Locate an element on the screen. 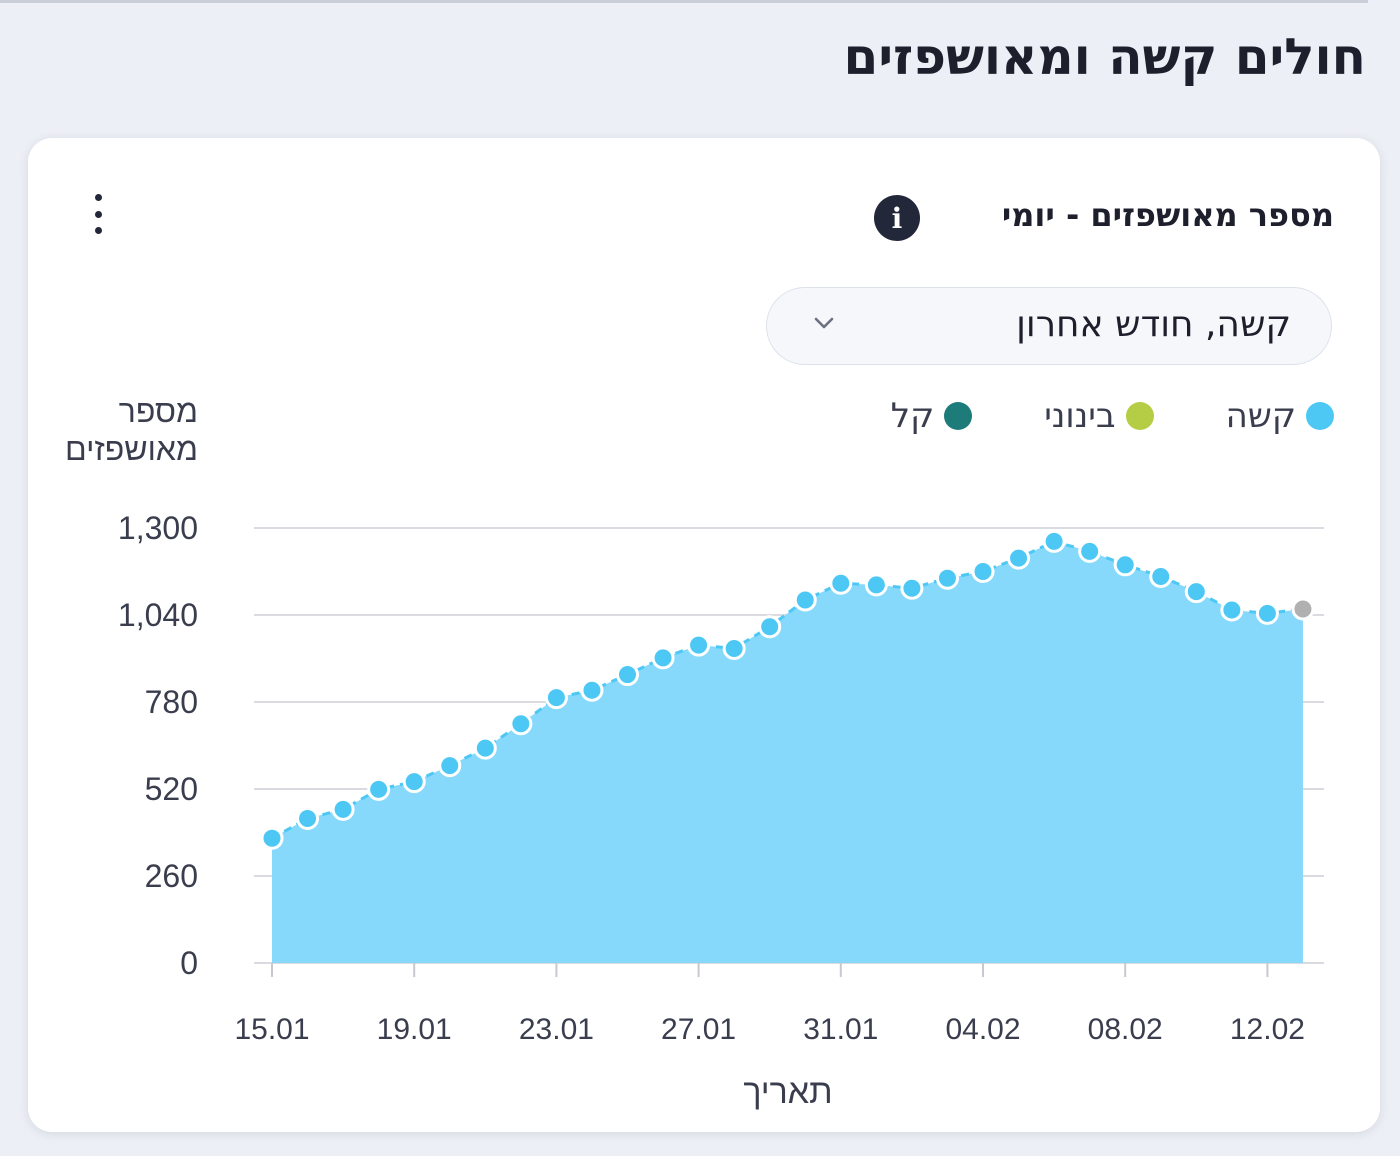 The width and height of the screenshot is (1400, 1156). chart-legend: קשה בינוני קל is located at coordinates (1112, 416).